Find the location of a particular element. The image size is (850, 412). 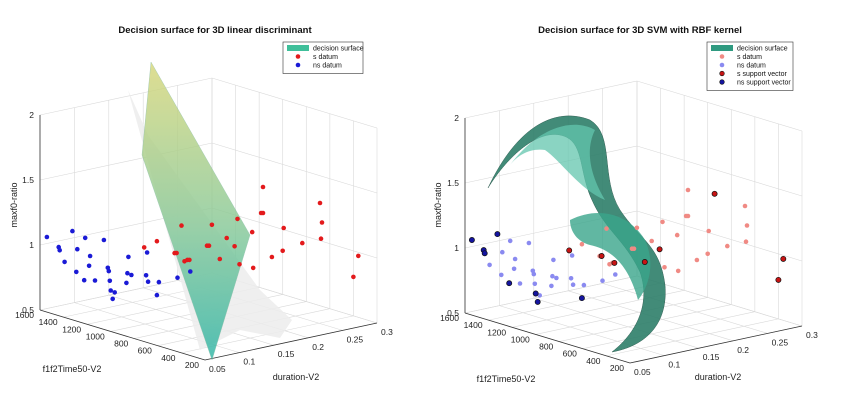

svm-surface-fold is located at coordinates (610, 256).